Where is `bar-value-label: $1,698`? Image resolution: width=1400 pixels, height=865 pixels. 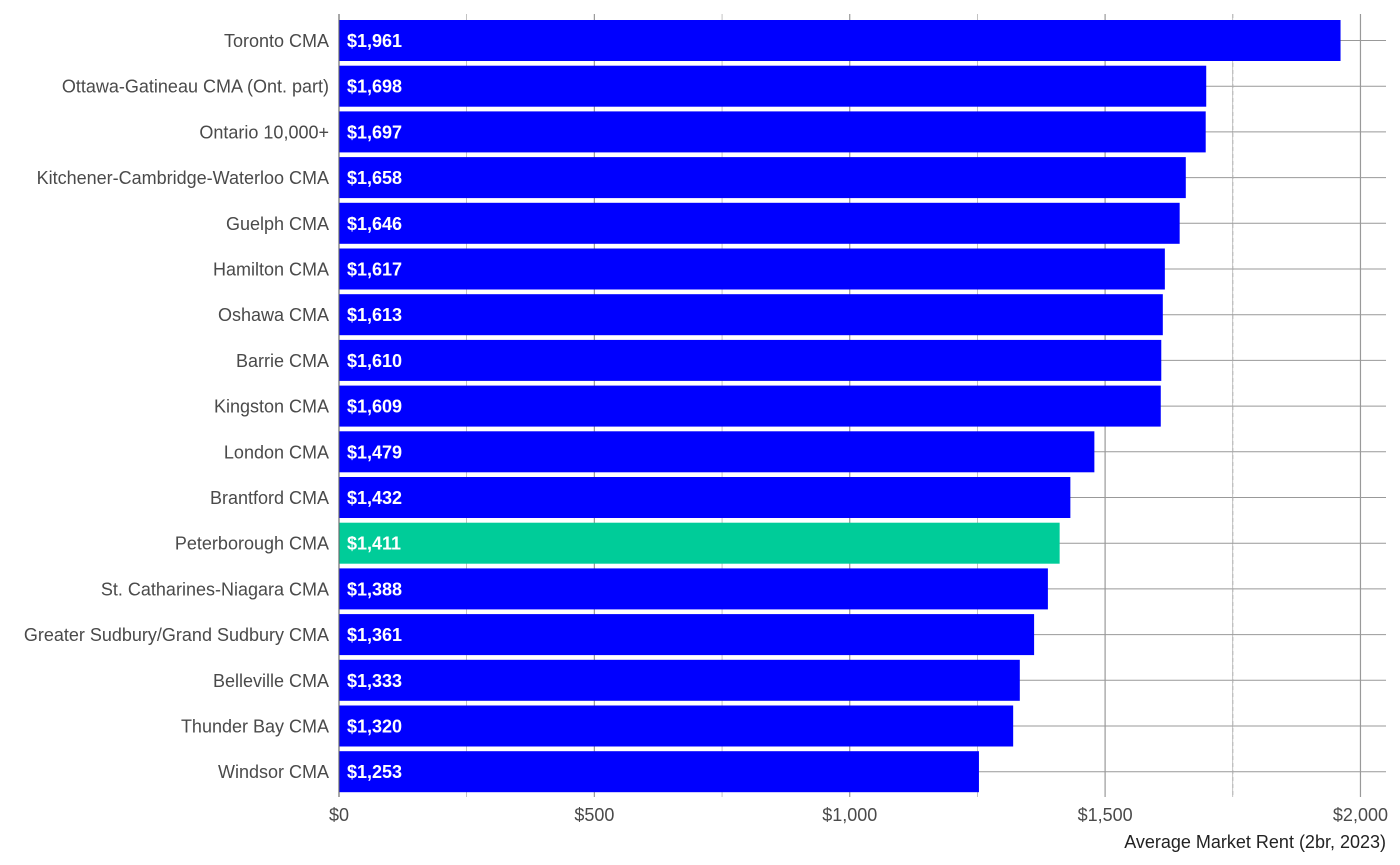
bar-value-label: $1,698 is located at coordinates (374, 87).